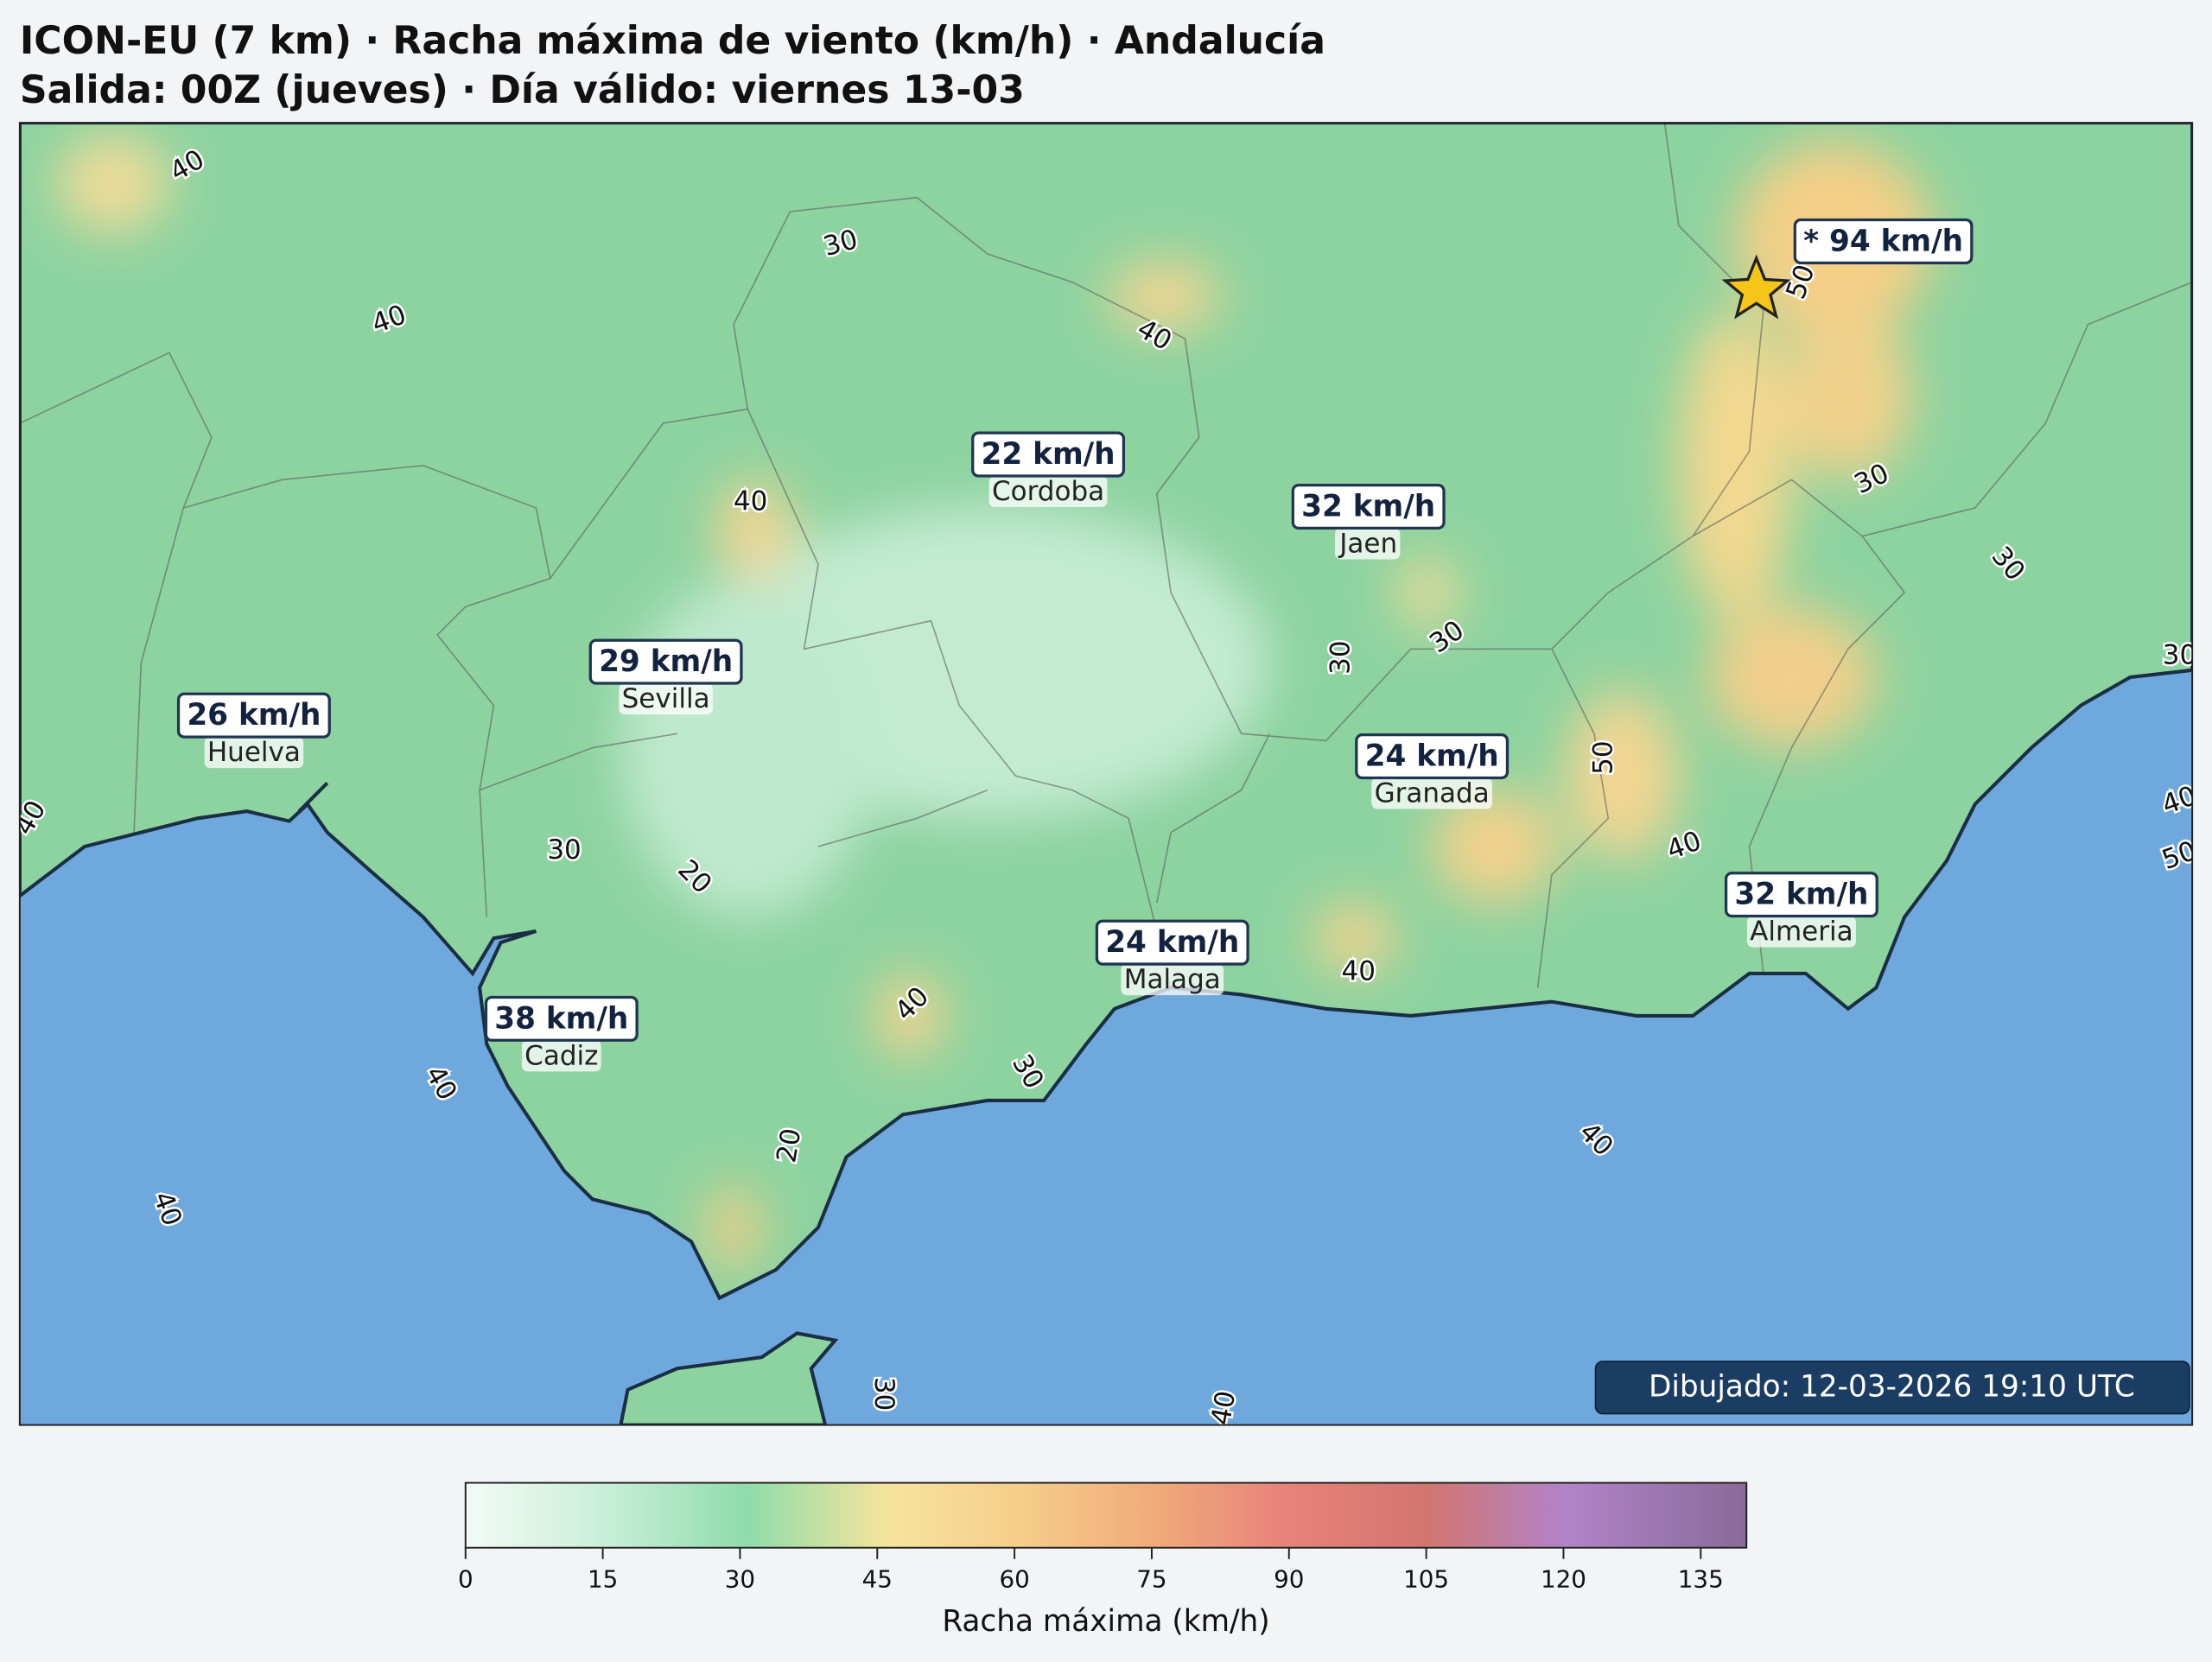  Describe the element at coordinates (1091, 1570) in the screenshot. I see `colorbar-ticks: 0 15 30 45 60 75 90 105 120 135` at that location.